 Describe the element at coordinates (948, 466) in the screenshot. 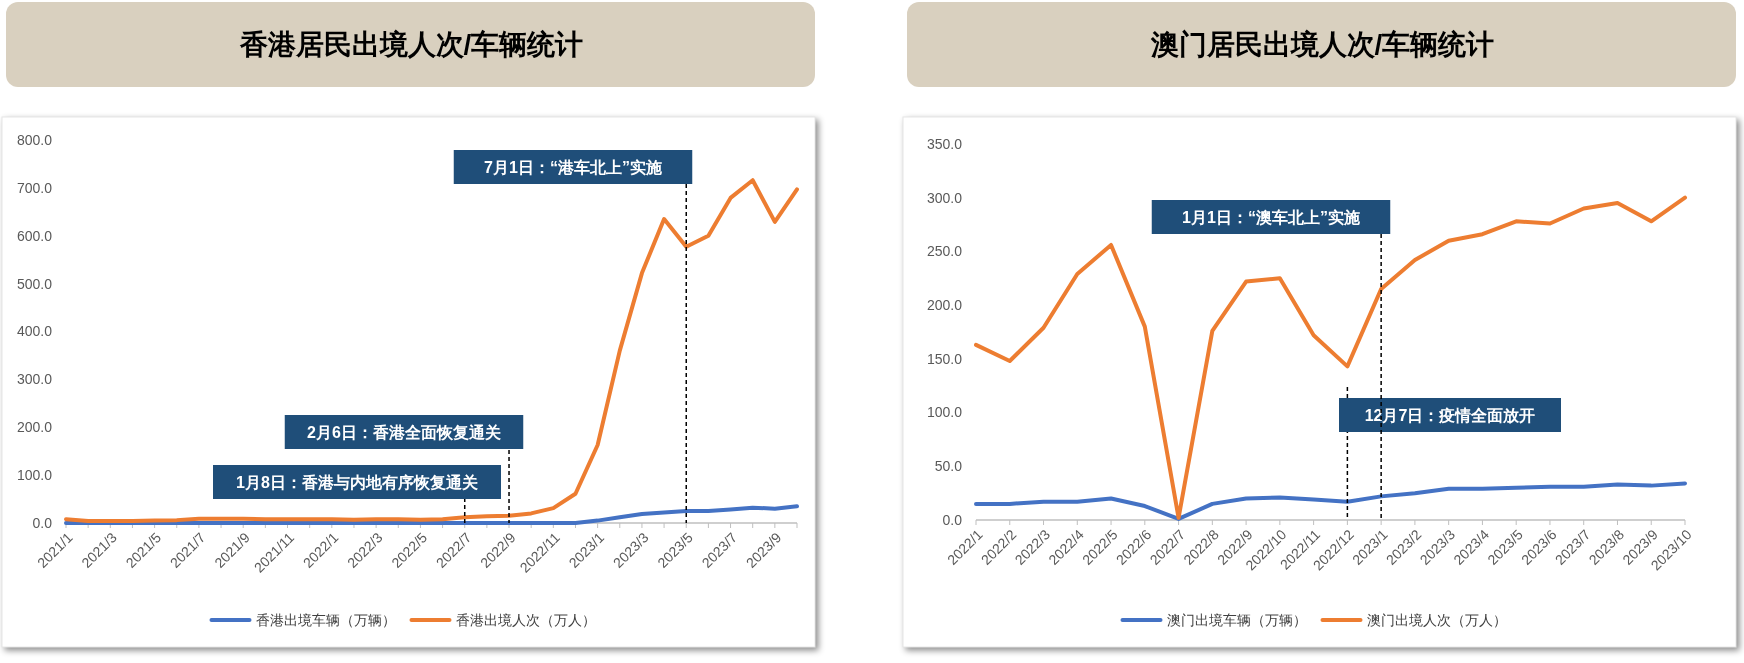

I see `y-tick-label: 50.0` at that location.